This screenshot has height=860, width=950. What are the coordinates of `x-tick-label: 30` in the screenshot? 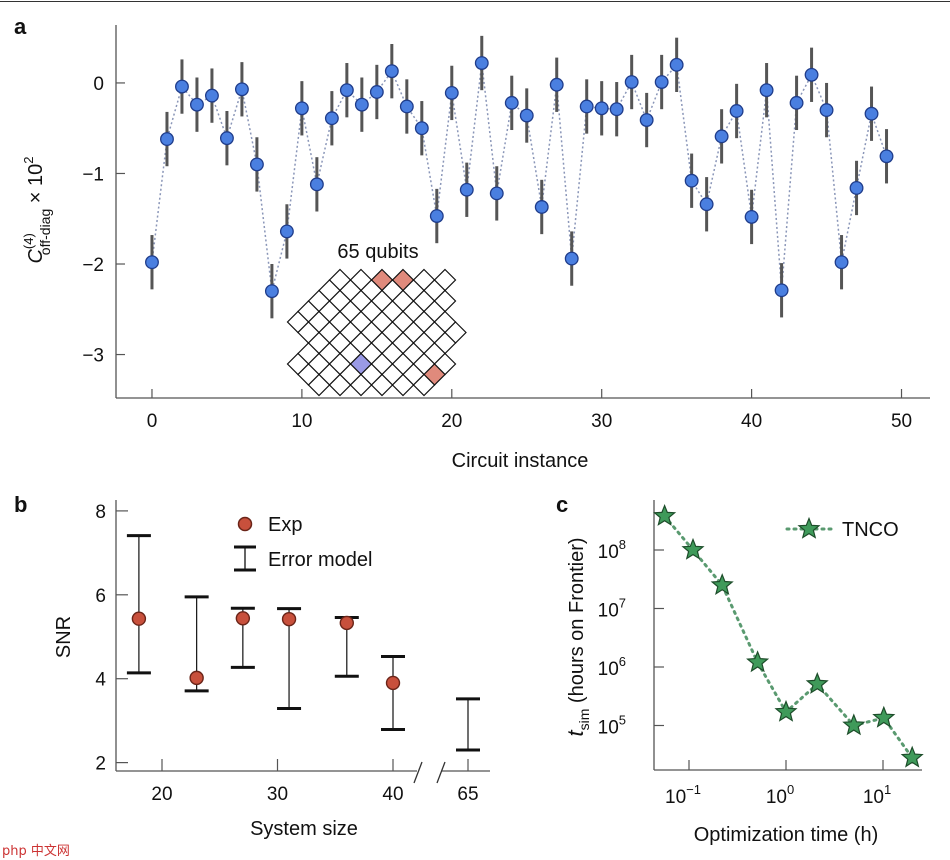 It's located at (277, 794).